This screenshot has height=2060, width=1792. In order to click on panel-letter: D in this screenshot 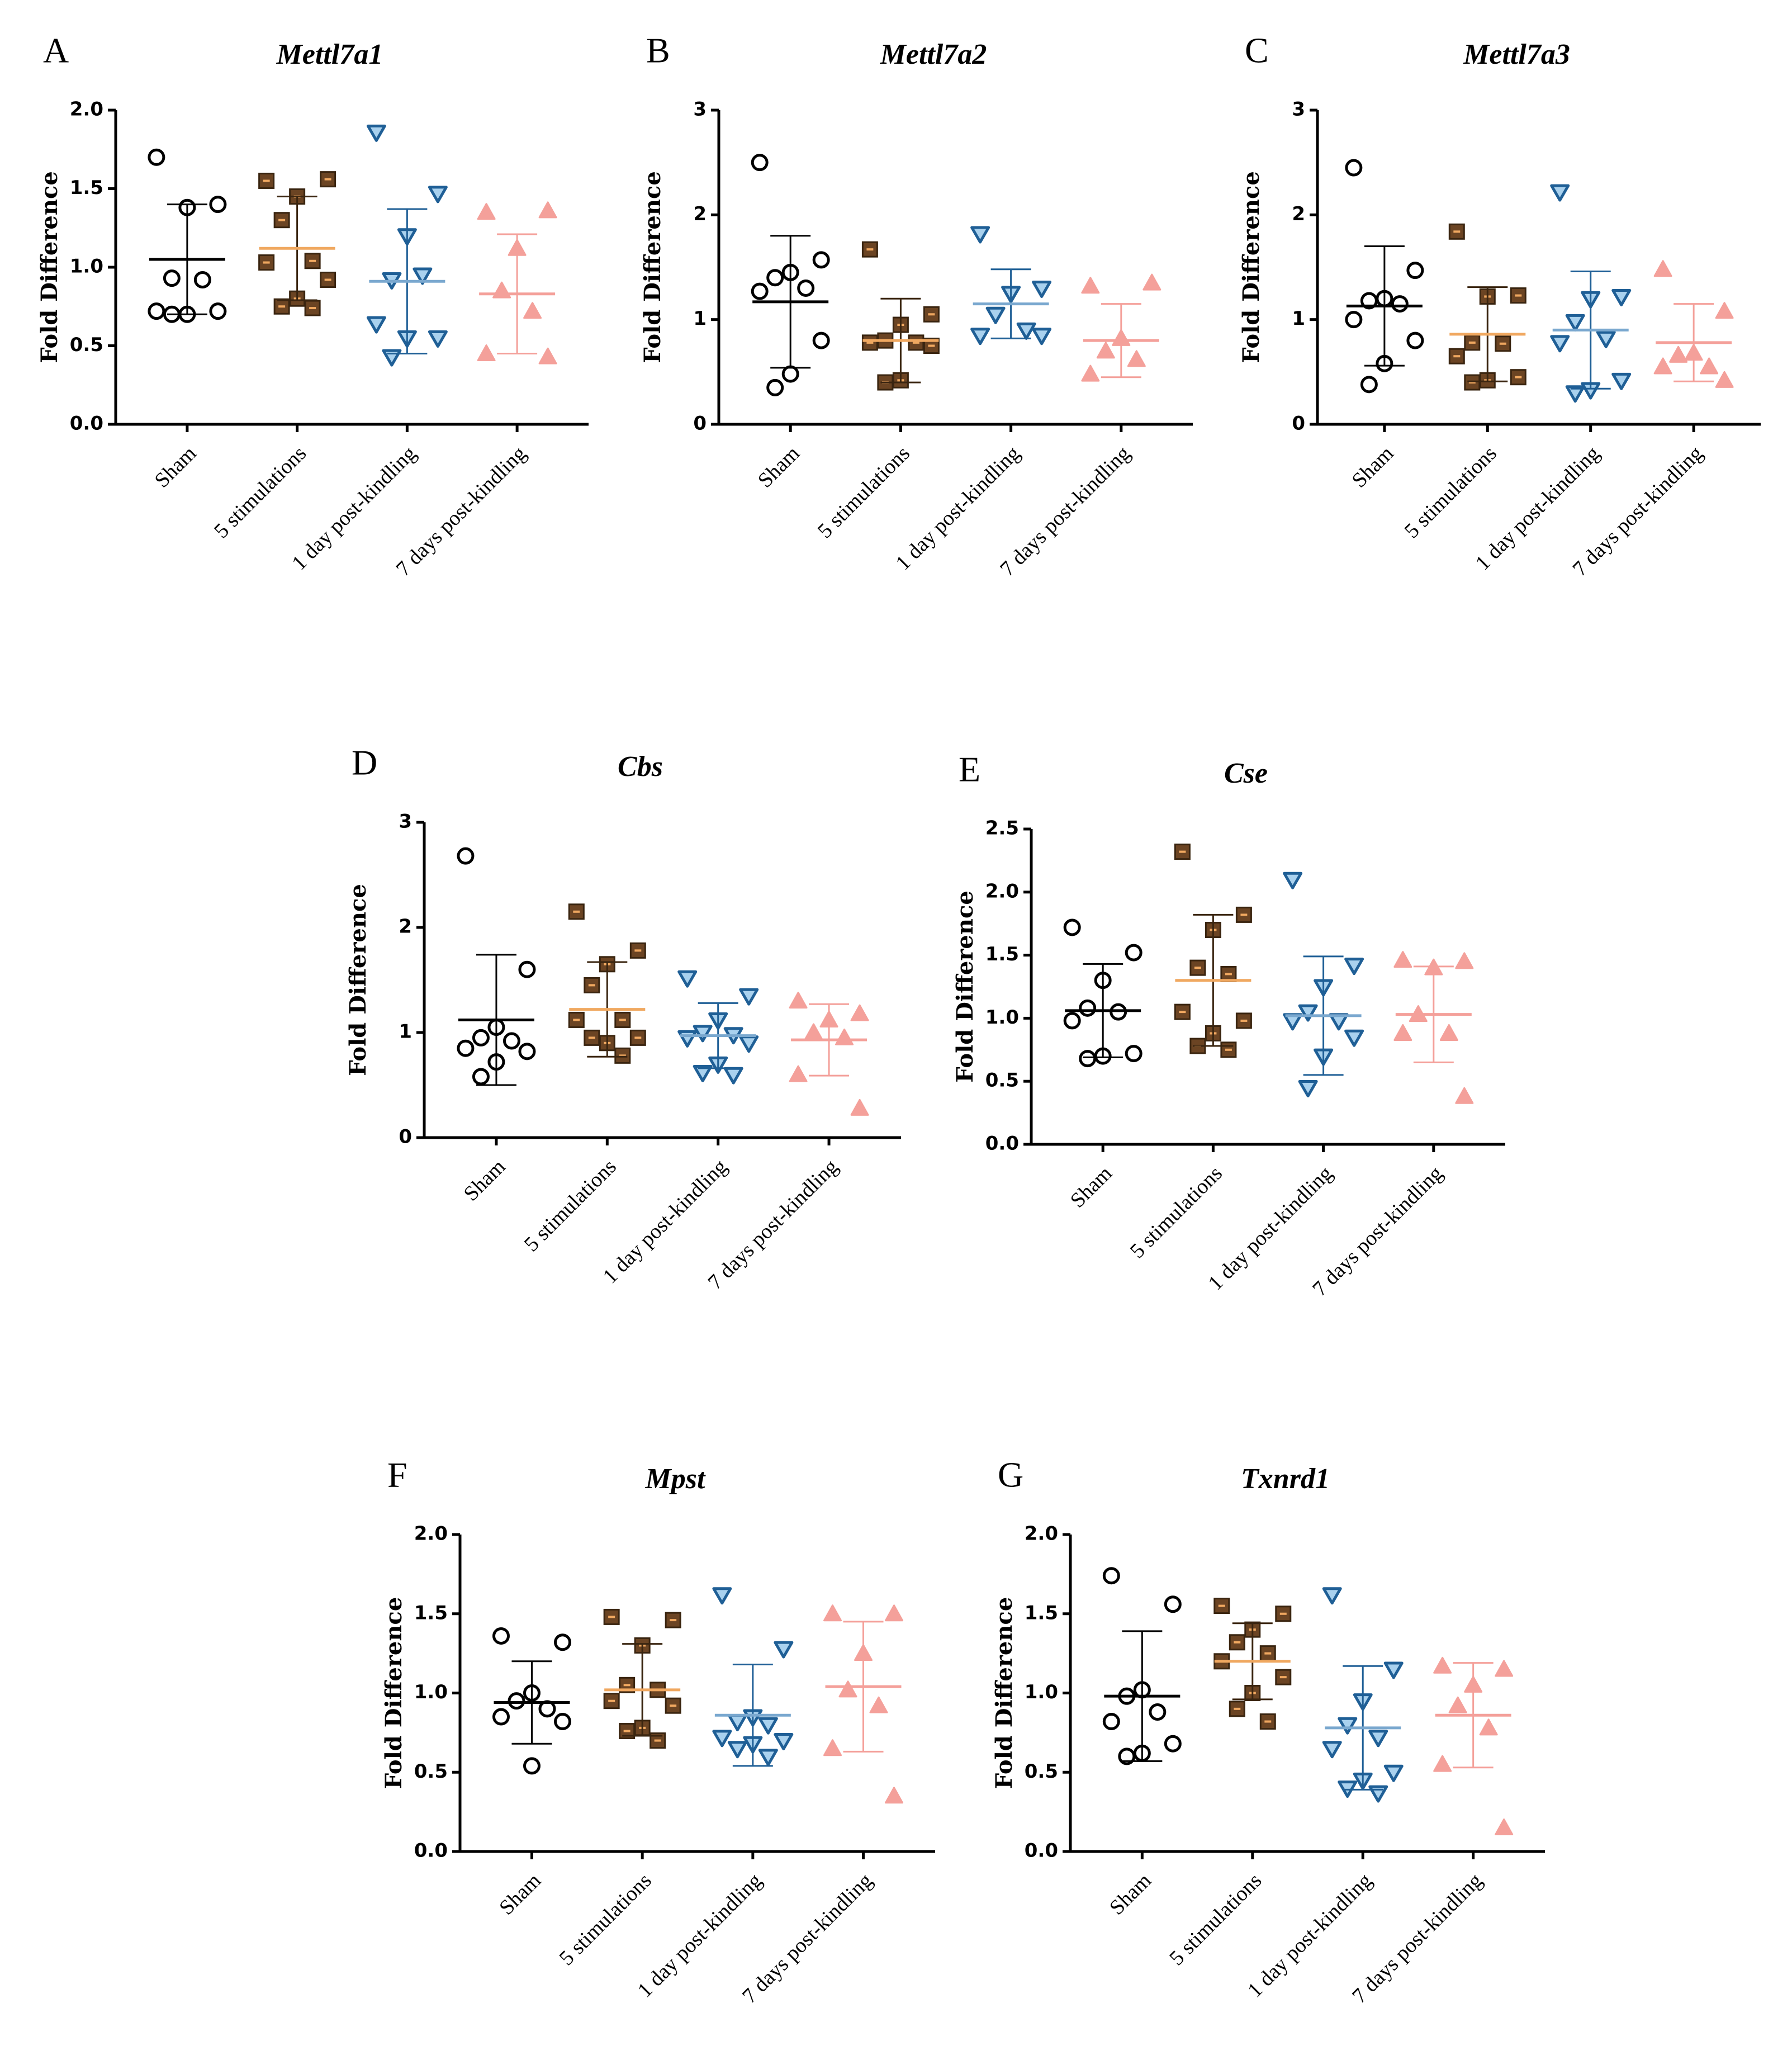, I will do `click(364, 763)`.